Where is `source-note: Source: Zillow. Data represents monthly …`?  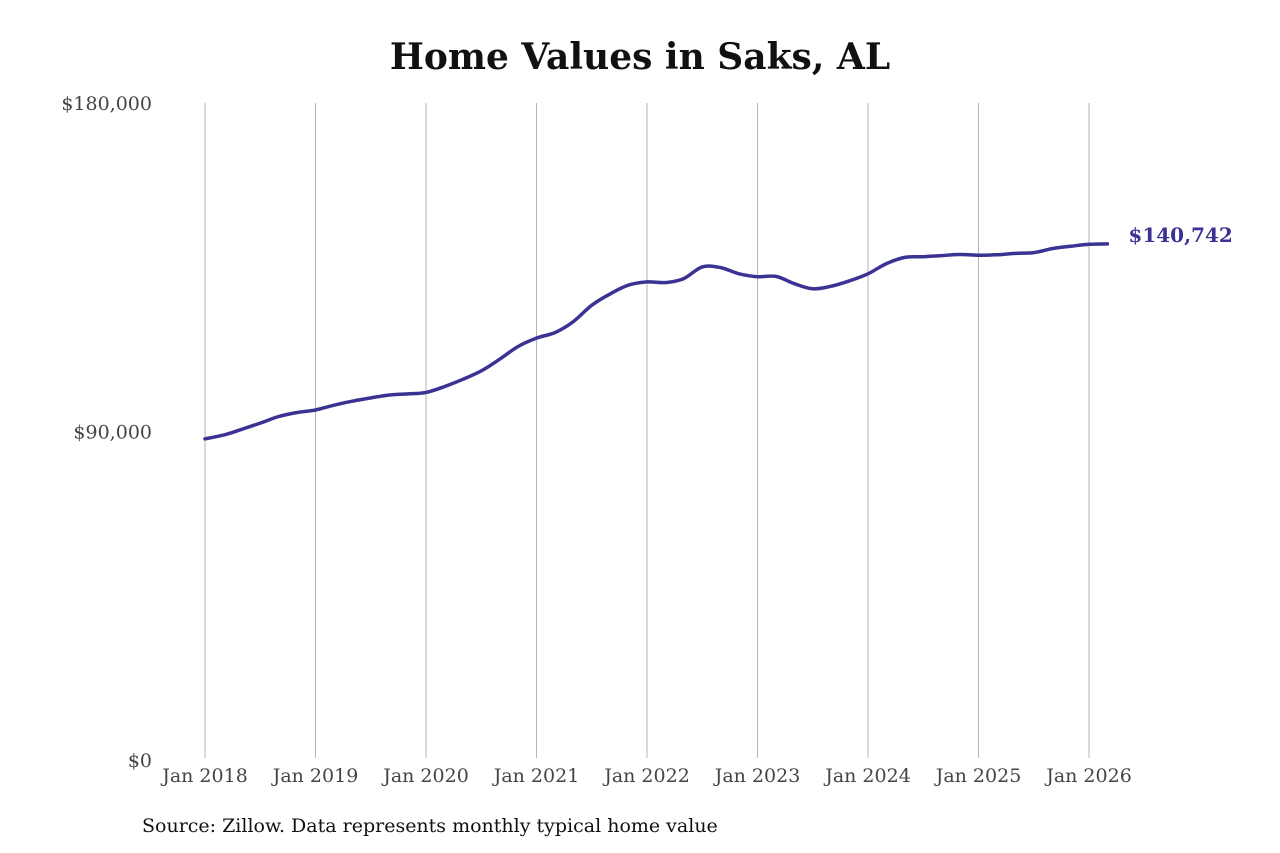 source-note: Source: Zillow. Data represents monthly … is located at coordinates (430, 826).